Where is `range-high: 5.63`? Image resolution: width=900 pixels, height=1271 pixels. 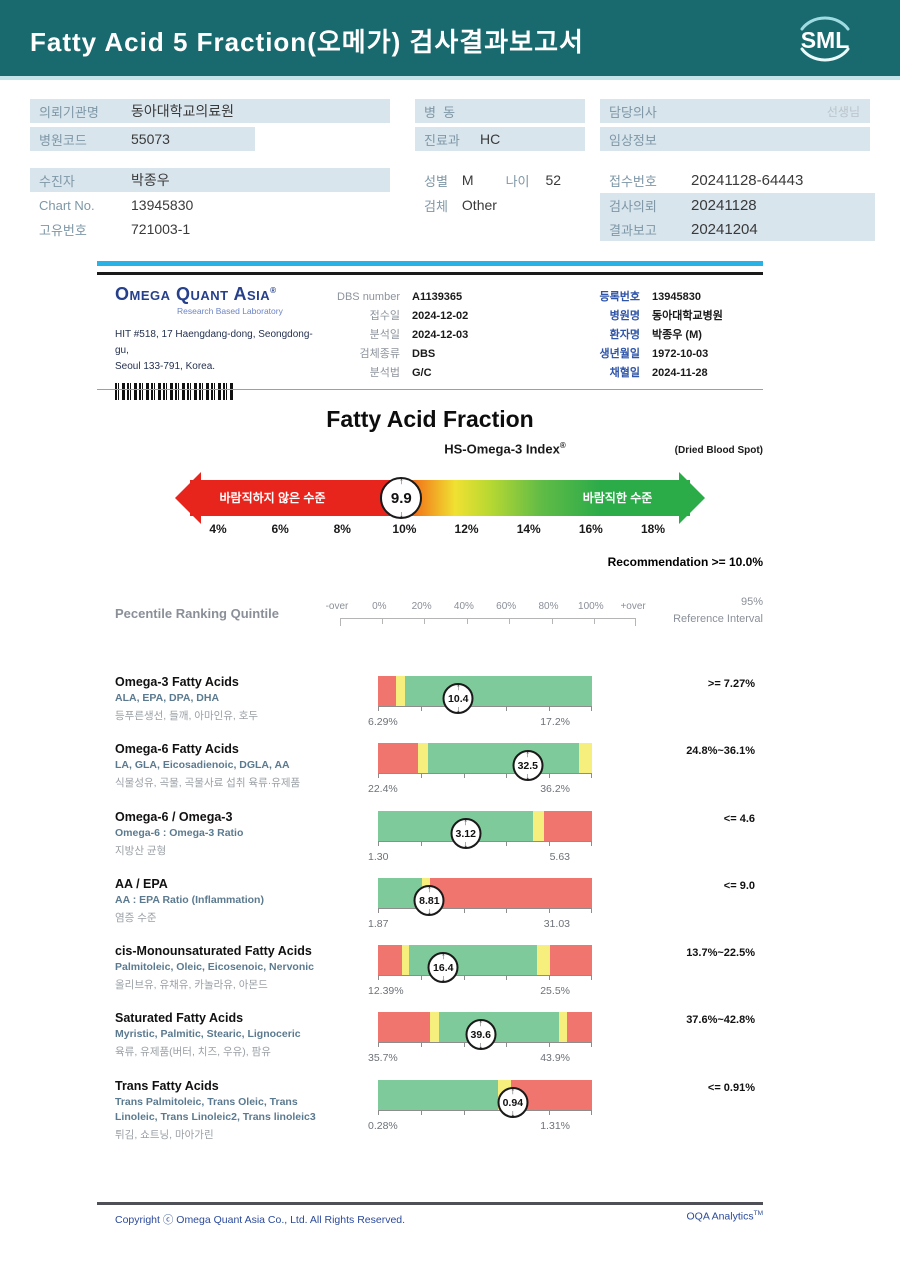
range-high: 5.63 is located at coordinates (559, 857).